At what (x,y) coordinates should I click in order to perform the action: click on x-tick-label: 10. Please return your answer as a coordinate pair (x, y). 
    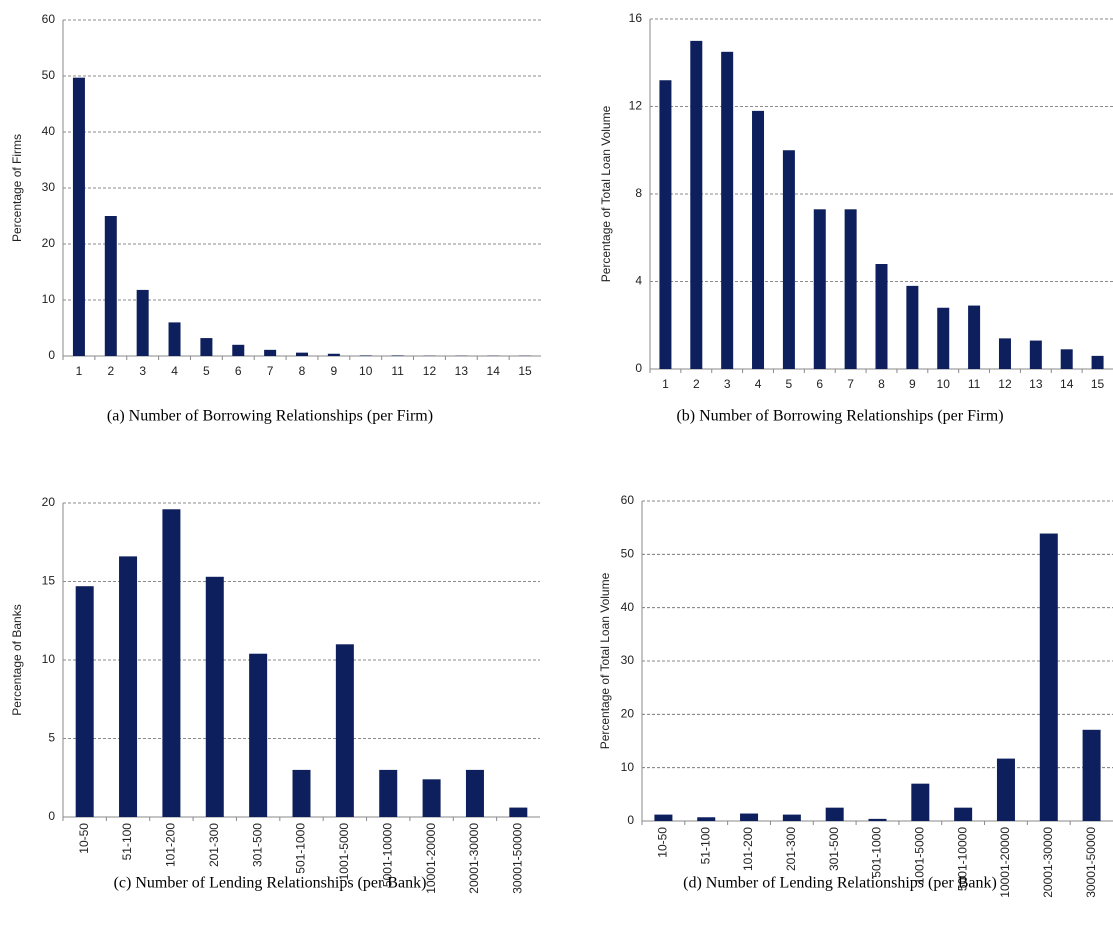
    Looking at the image, I should click on (944, 384).